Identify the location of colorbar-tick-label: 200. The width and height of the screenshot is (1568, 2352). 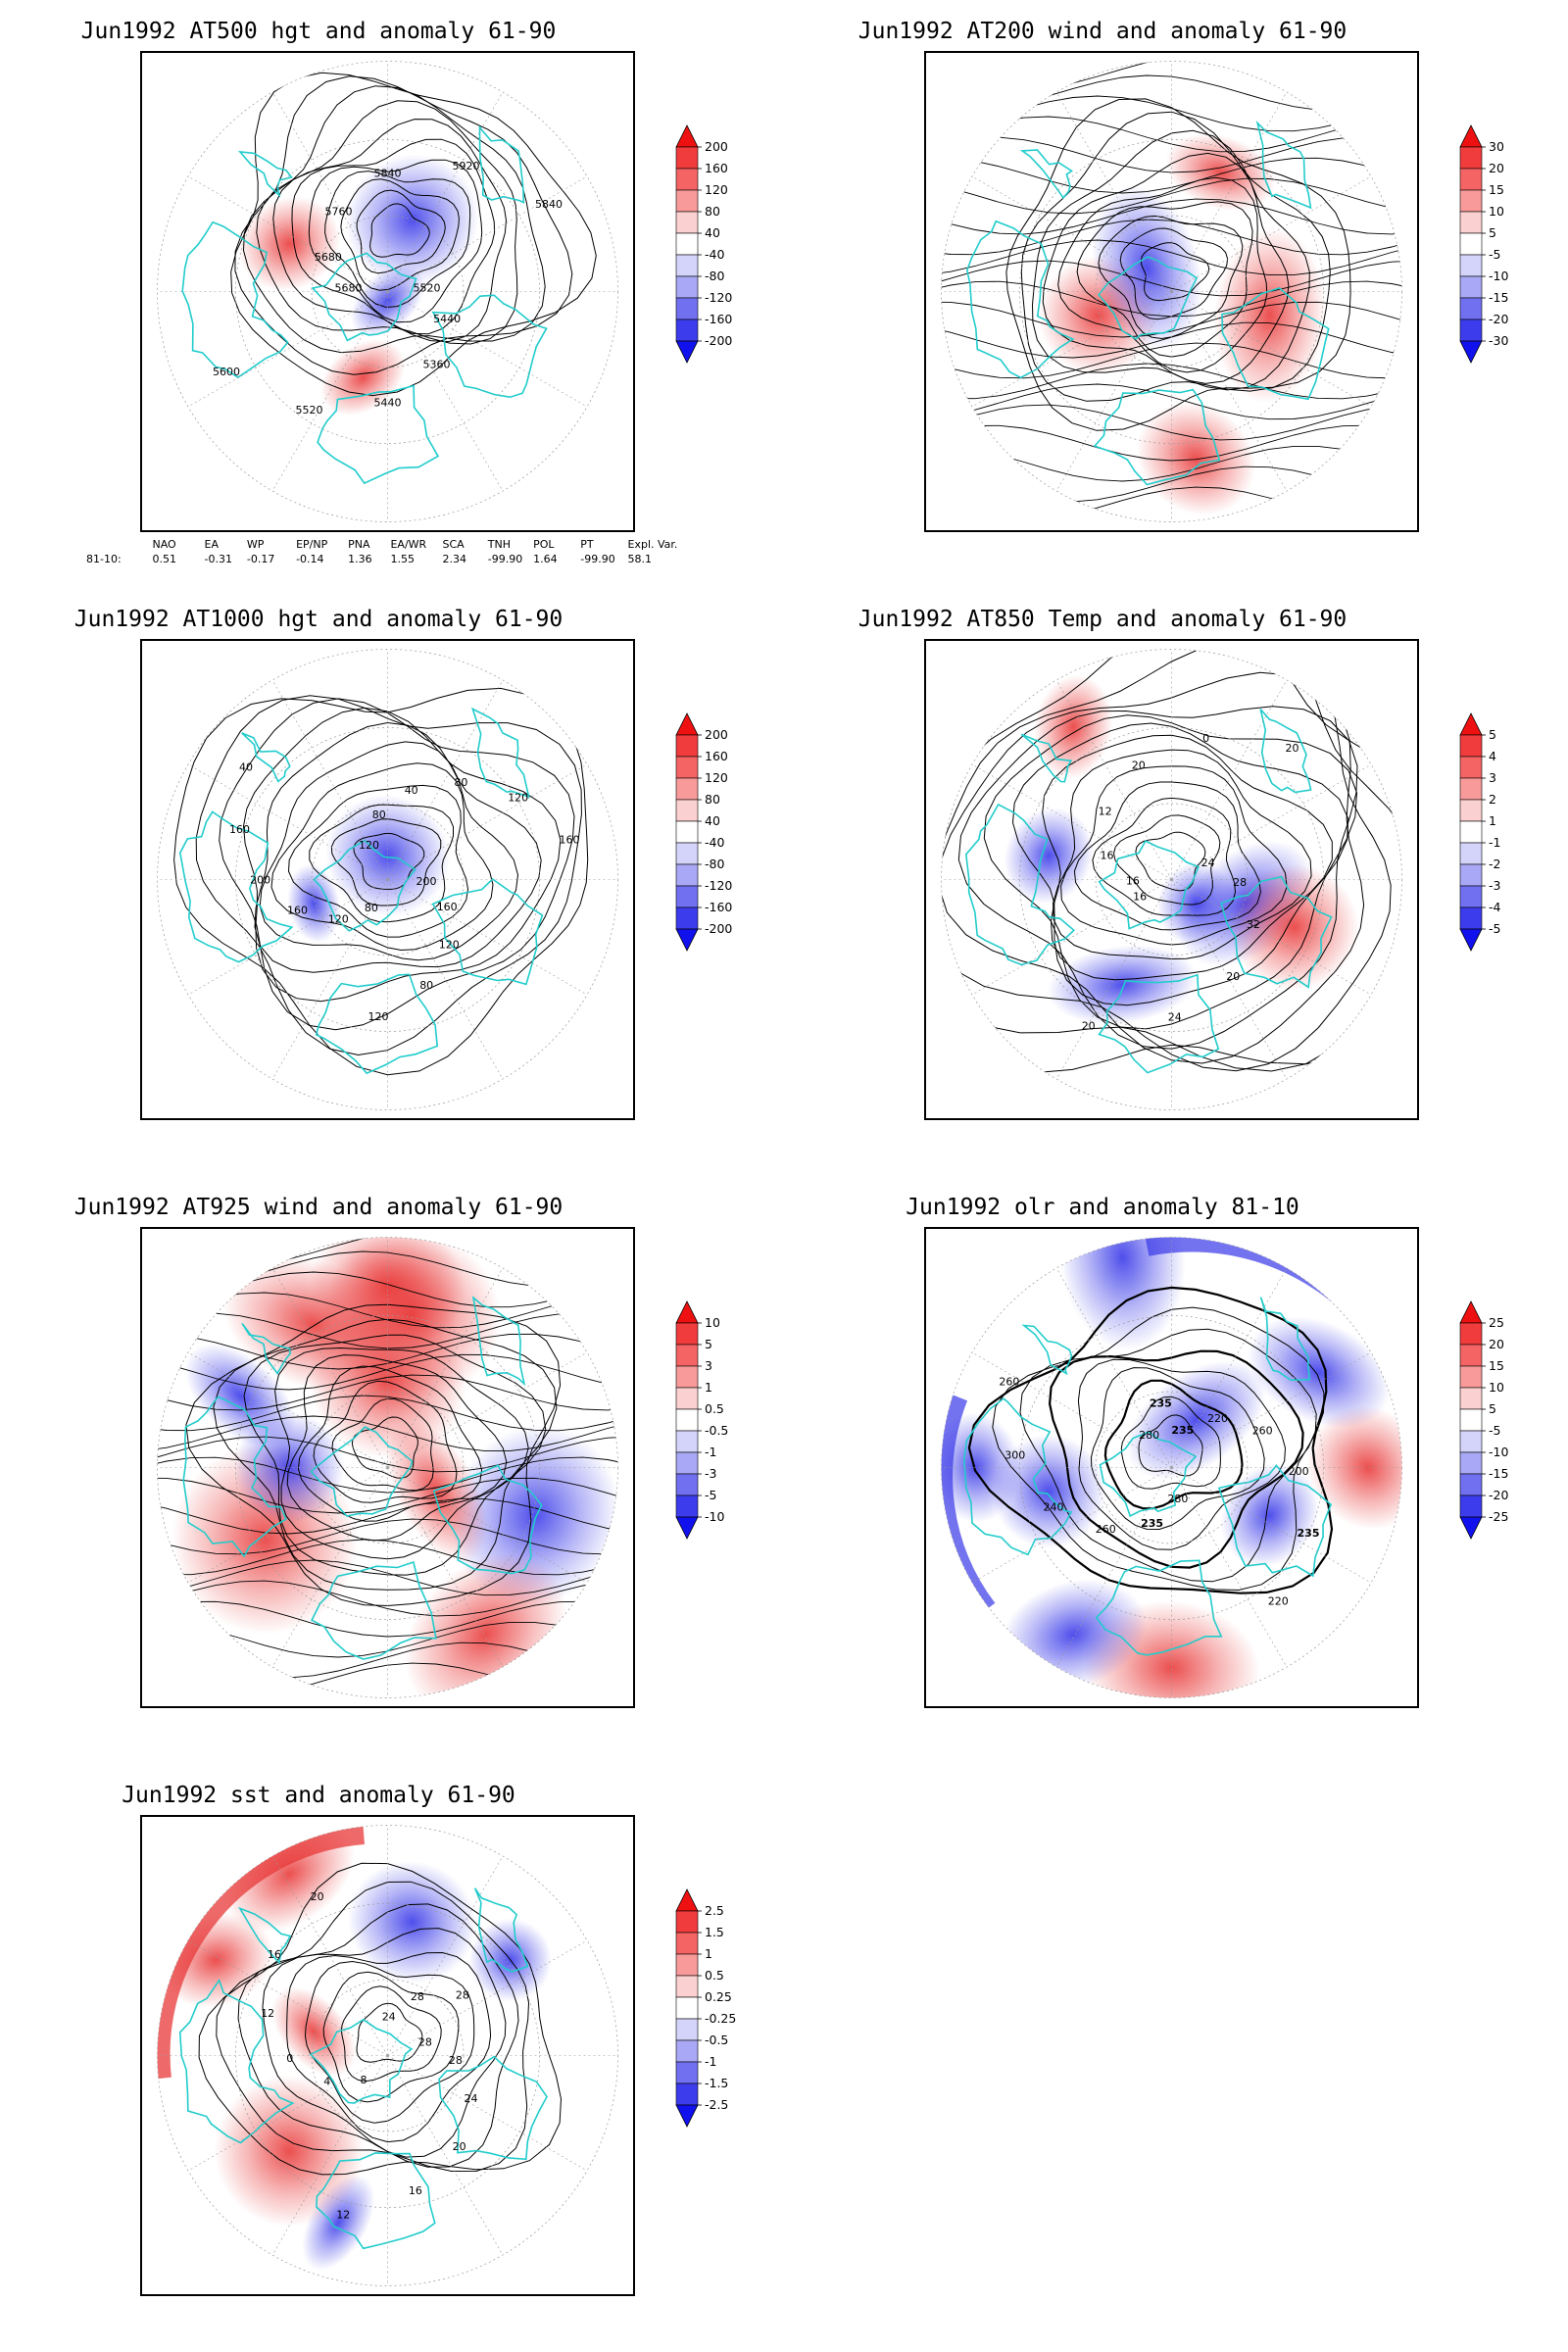
(716, 734).